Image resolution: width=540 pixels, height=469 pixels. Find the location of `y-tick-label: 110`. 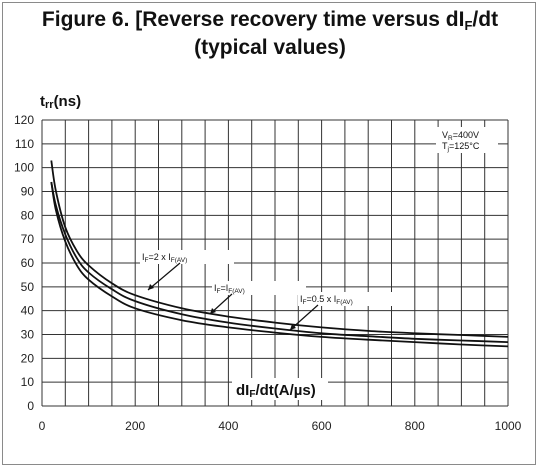

y-tick-label: 110 is located at coordinates (24, 144).